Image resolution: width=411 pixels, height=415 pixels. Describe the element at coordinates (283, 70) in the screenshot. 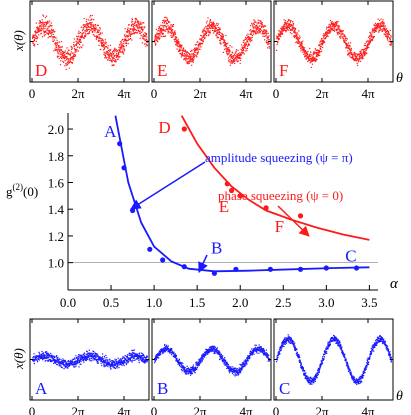

I see `panel-label: F` at that location.